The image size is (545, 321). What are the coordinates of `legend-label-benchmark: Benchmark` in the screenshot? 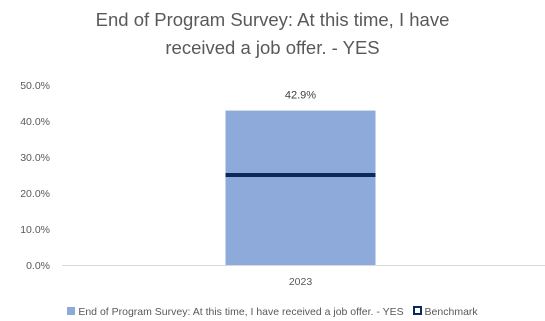 It's located at (451, 312).